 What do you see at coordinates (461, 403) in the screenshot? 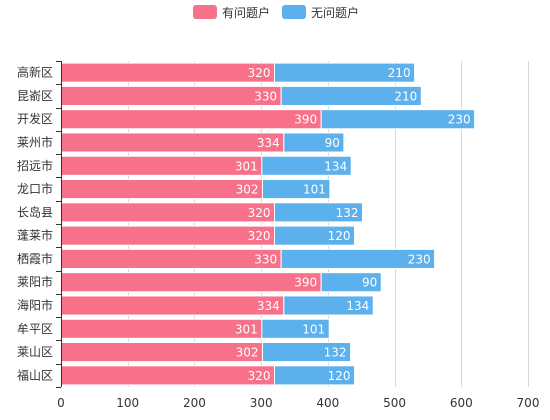
I see `x-tick-label: 600` at bounding box center [461, 403].